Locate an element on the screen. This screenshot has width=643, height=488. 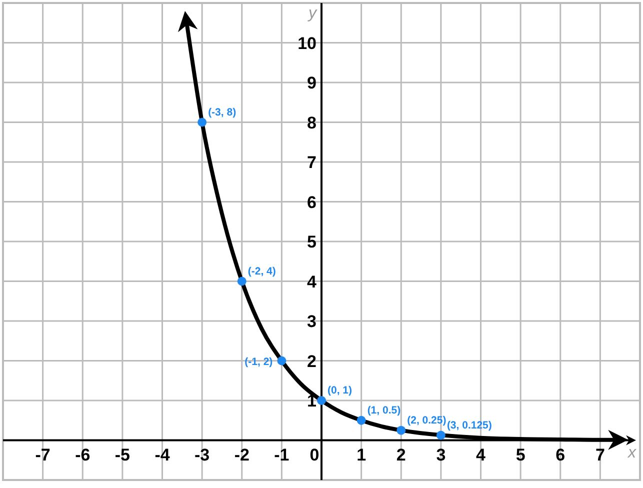
x-axis-title: x is located at coordinates (632, 453).